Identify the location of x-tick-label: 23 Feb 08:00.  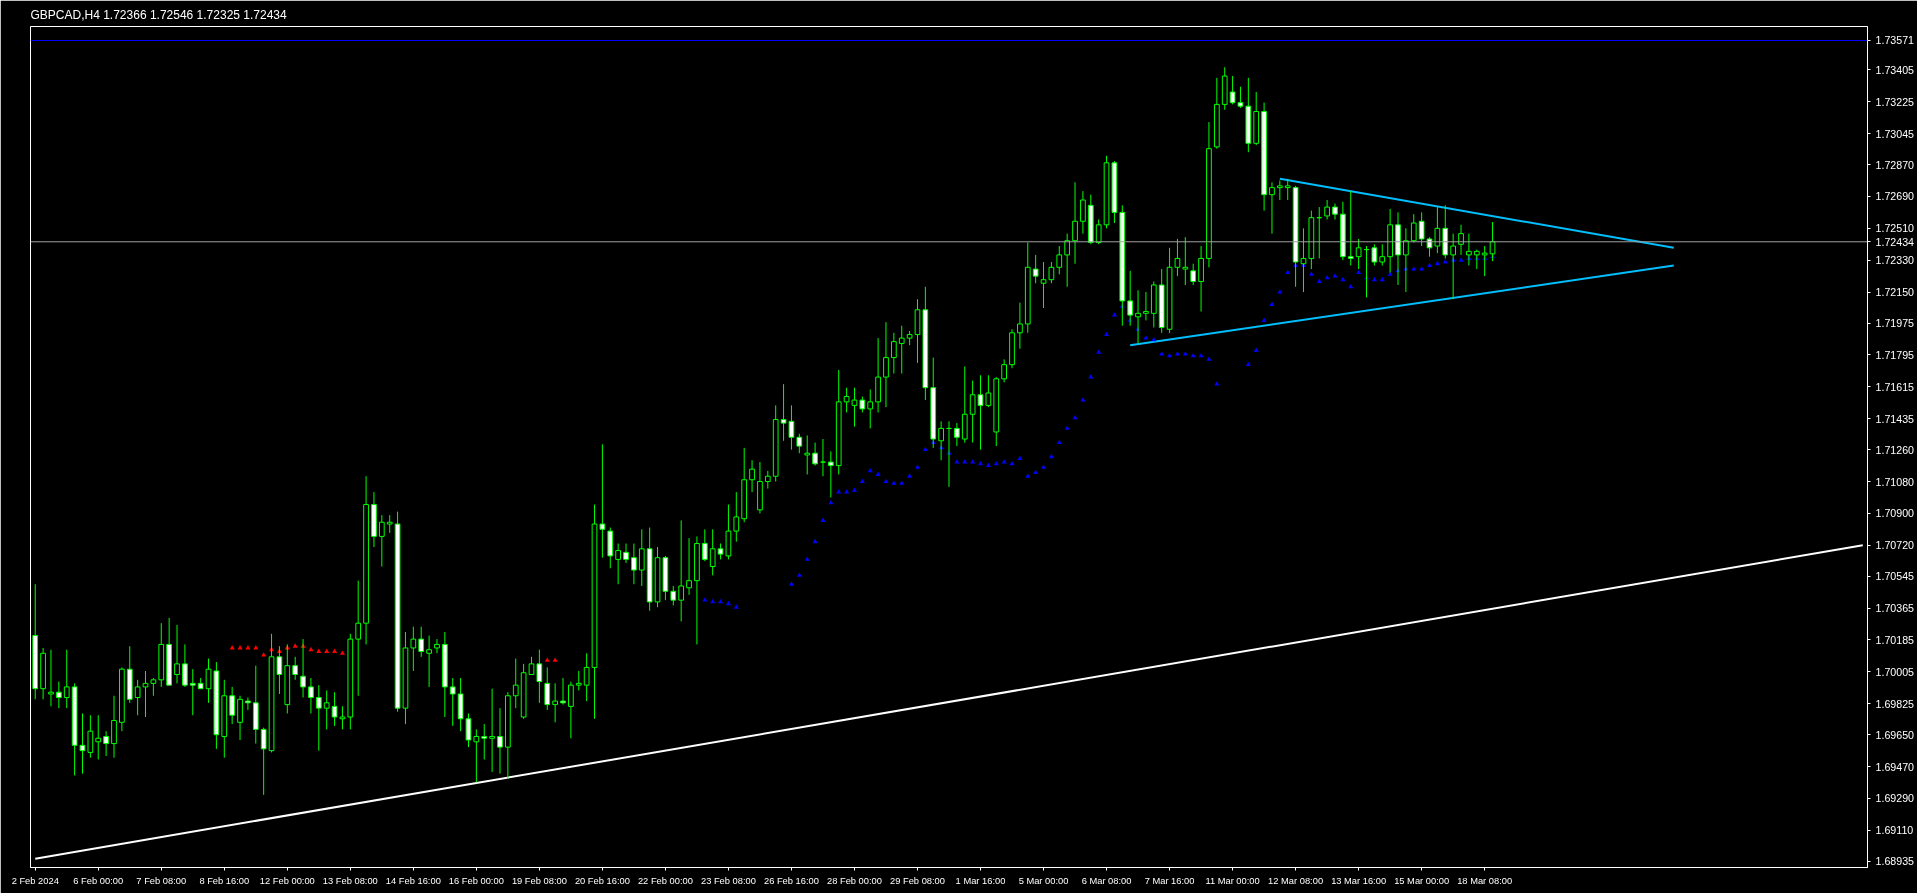
(728, 880).